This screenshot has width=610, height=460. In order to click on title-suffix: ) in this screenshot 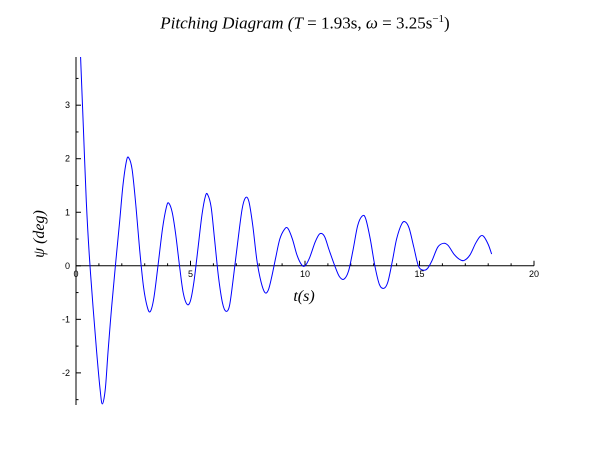, I will do `click(447, 23)`.